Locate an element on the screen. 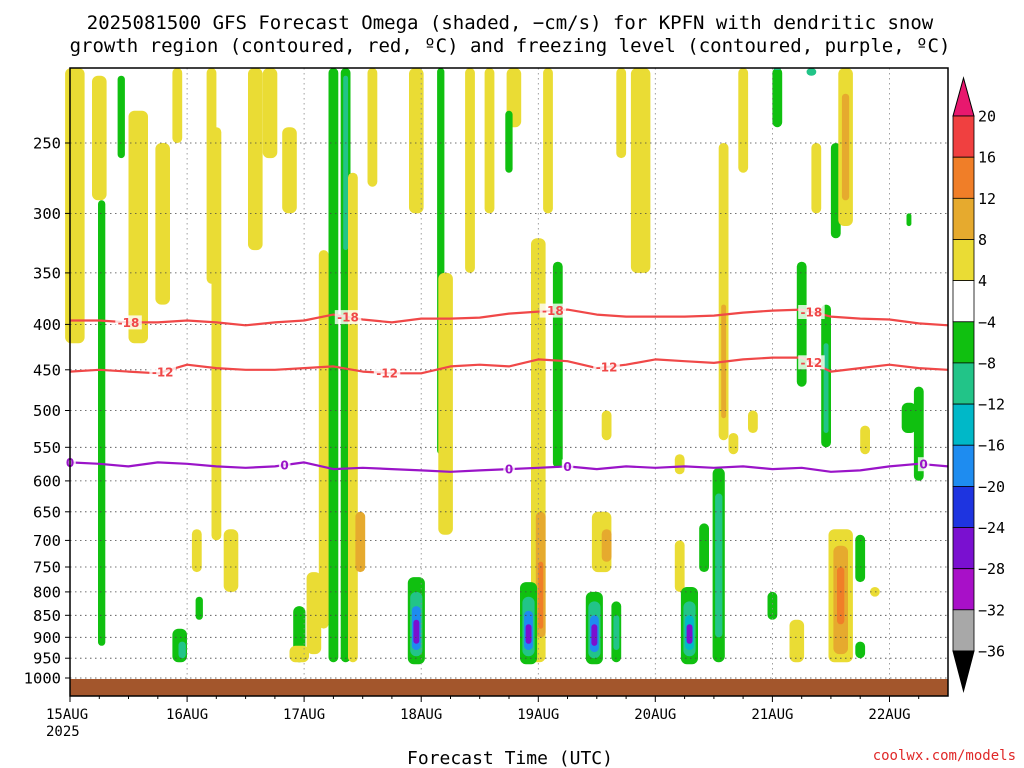 The image size is (1024, 768). x-tick-label: 16AUG is located at coordinates (187, 715).